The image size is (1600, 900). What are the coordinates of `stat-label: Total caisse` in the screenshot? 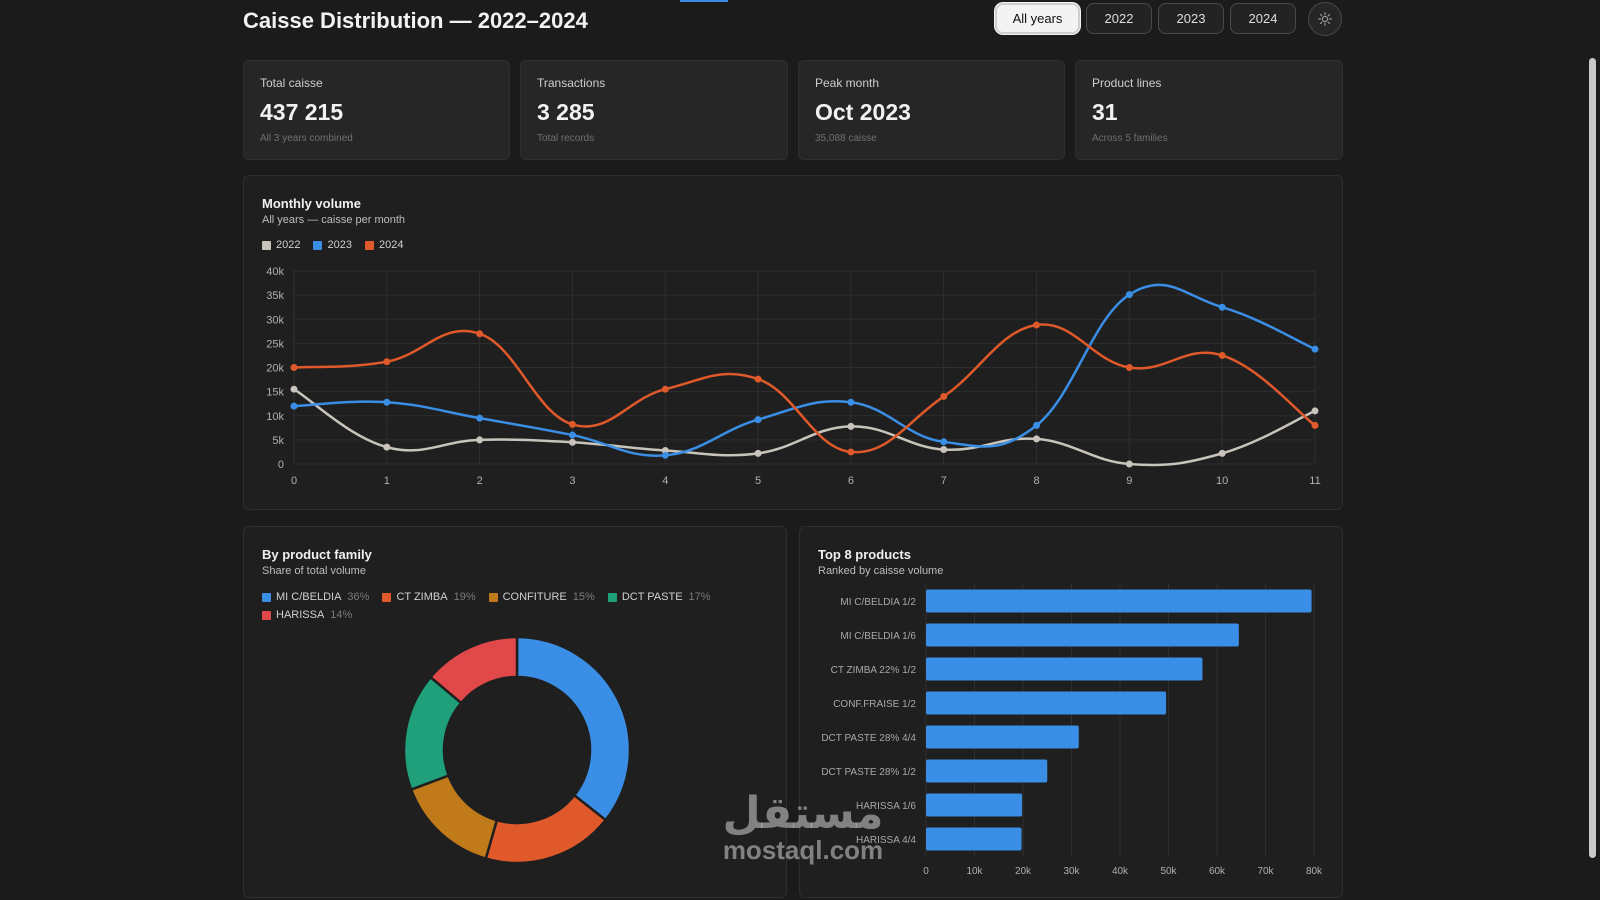 It's located at (291, 83).